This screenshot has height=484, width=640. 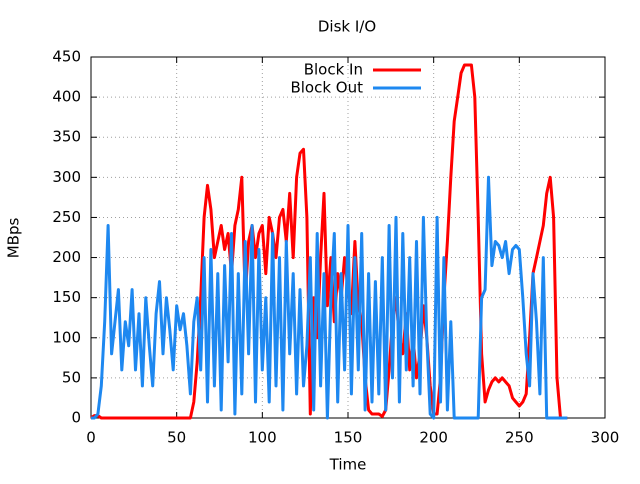 I want to click on y-tick-label: 200, so click(x=66, y=257).